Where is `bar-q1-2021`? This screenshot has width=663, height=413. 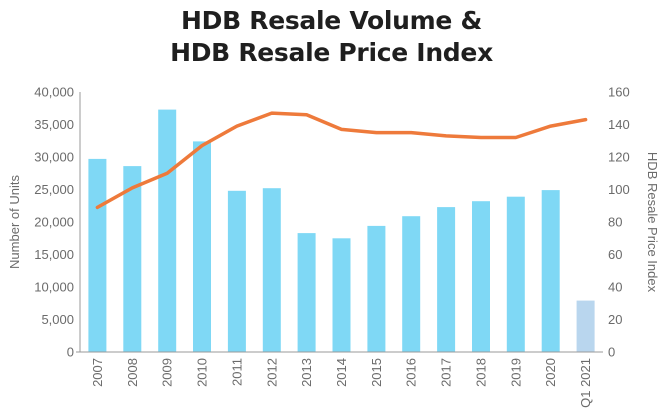
bar-q1-2021 is located at coordinates (585, 326).